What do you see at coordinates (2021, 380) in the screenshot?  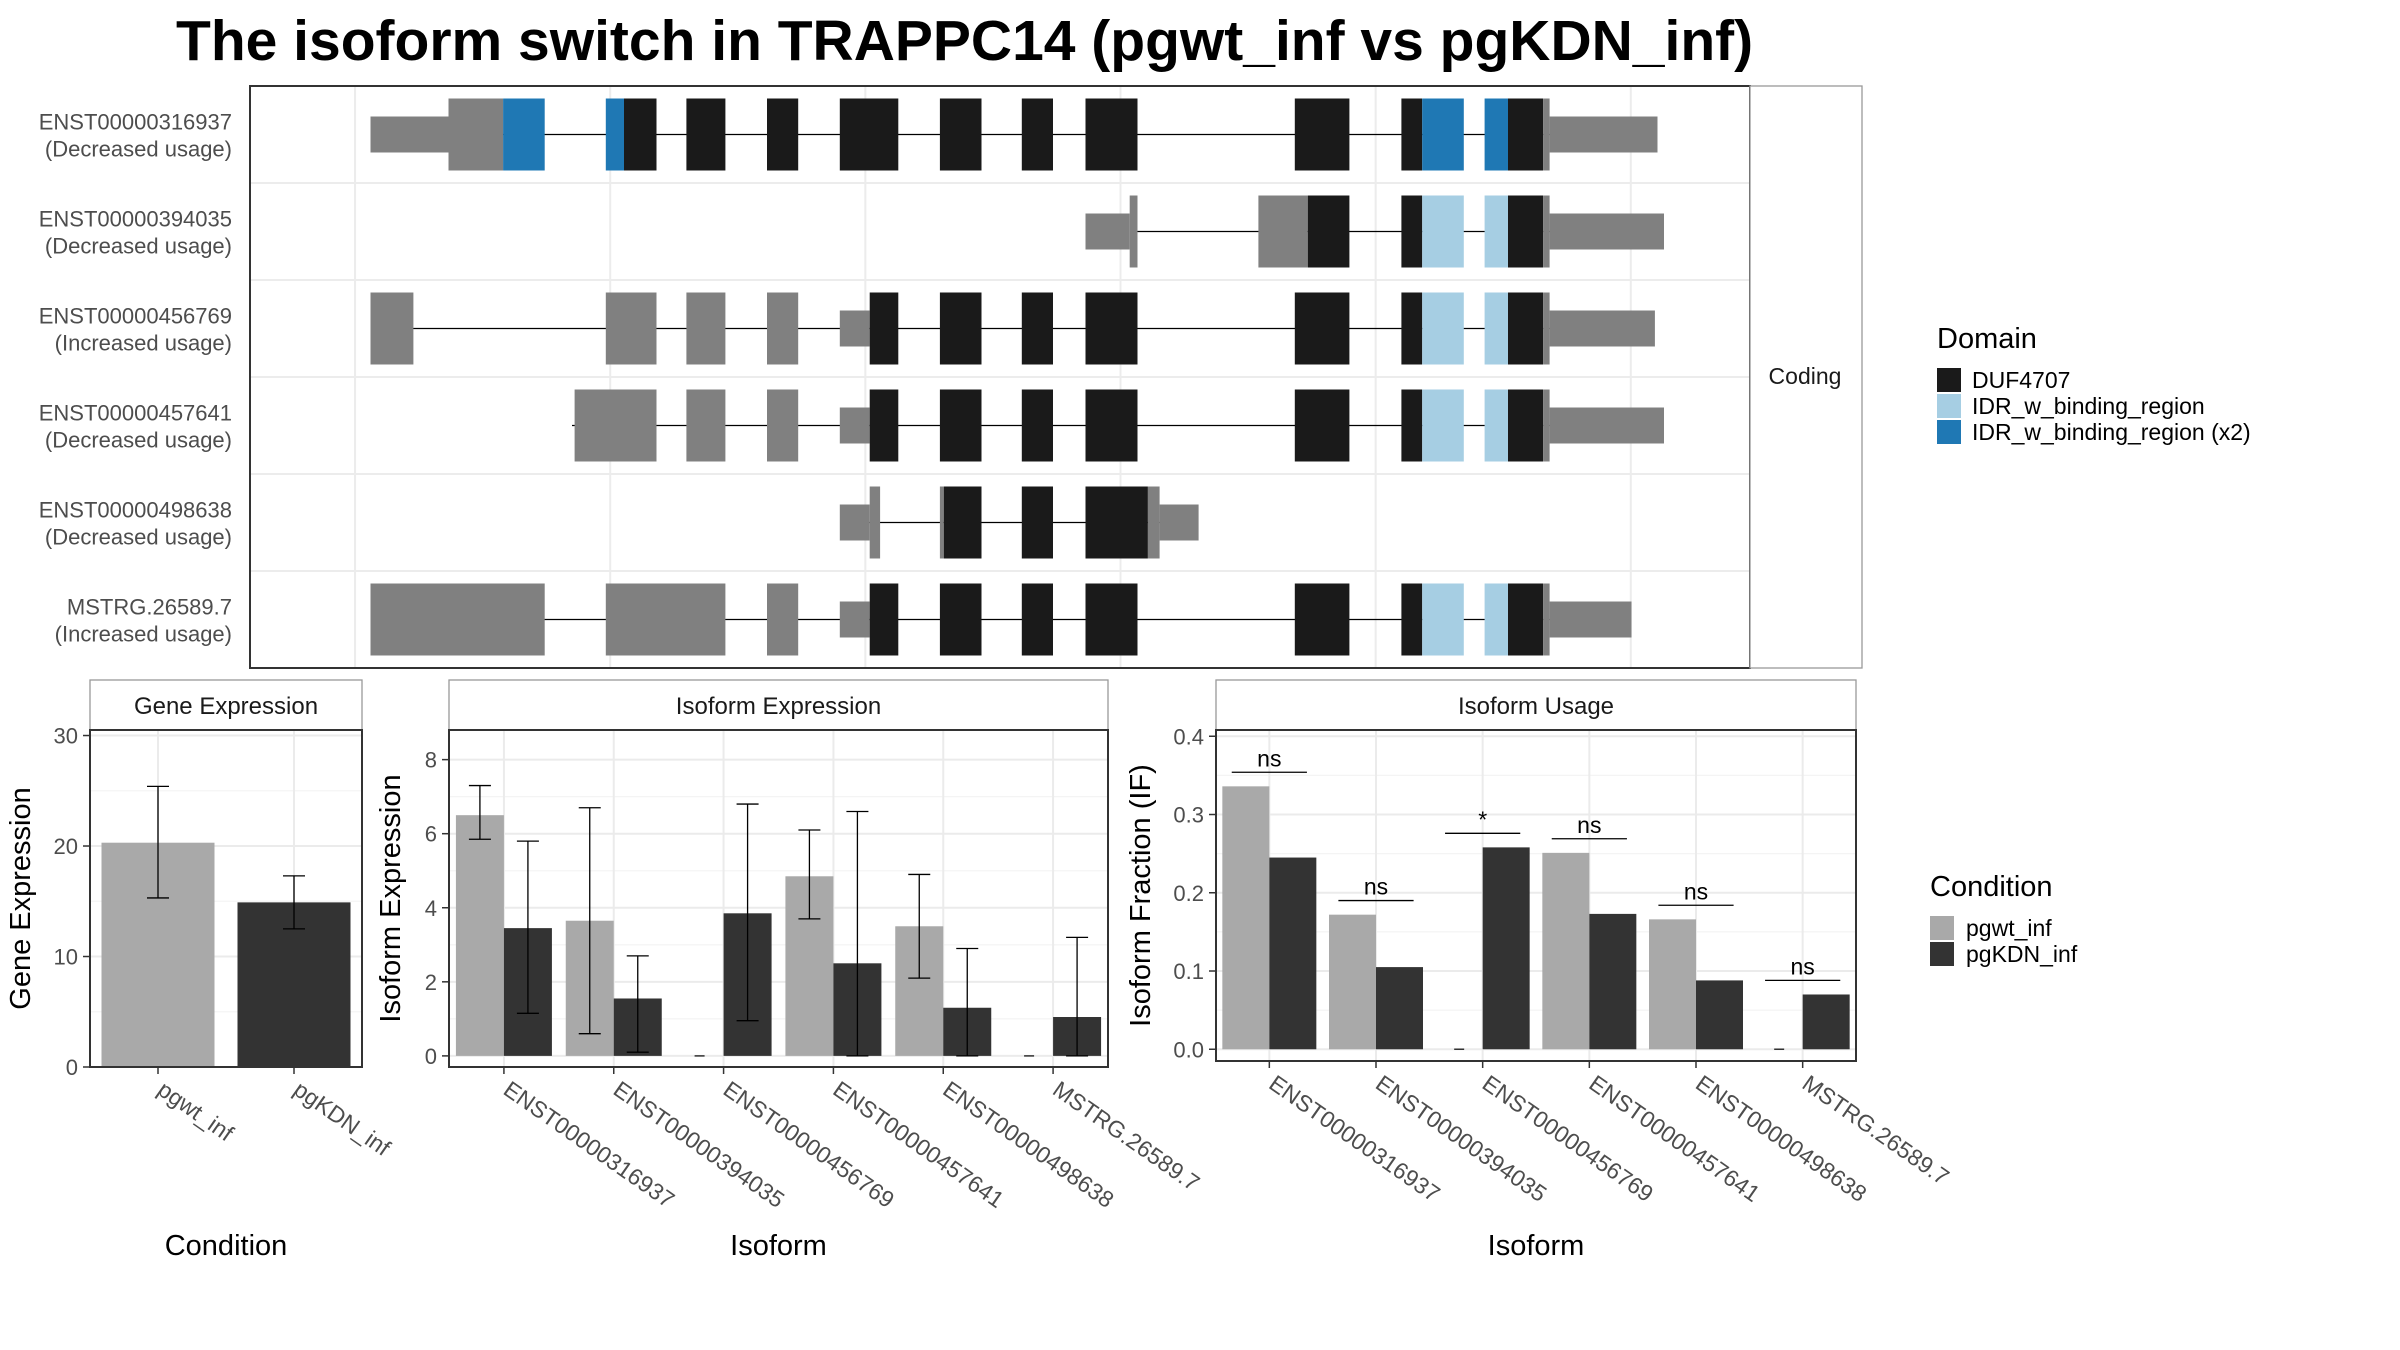 I see `domain-legend-label: DUF4707` at bounding box center [2021, 380].